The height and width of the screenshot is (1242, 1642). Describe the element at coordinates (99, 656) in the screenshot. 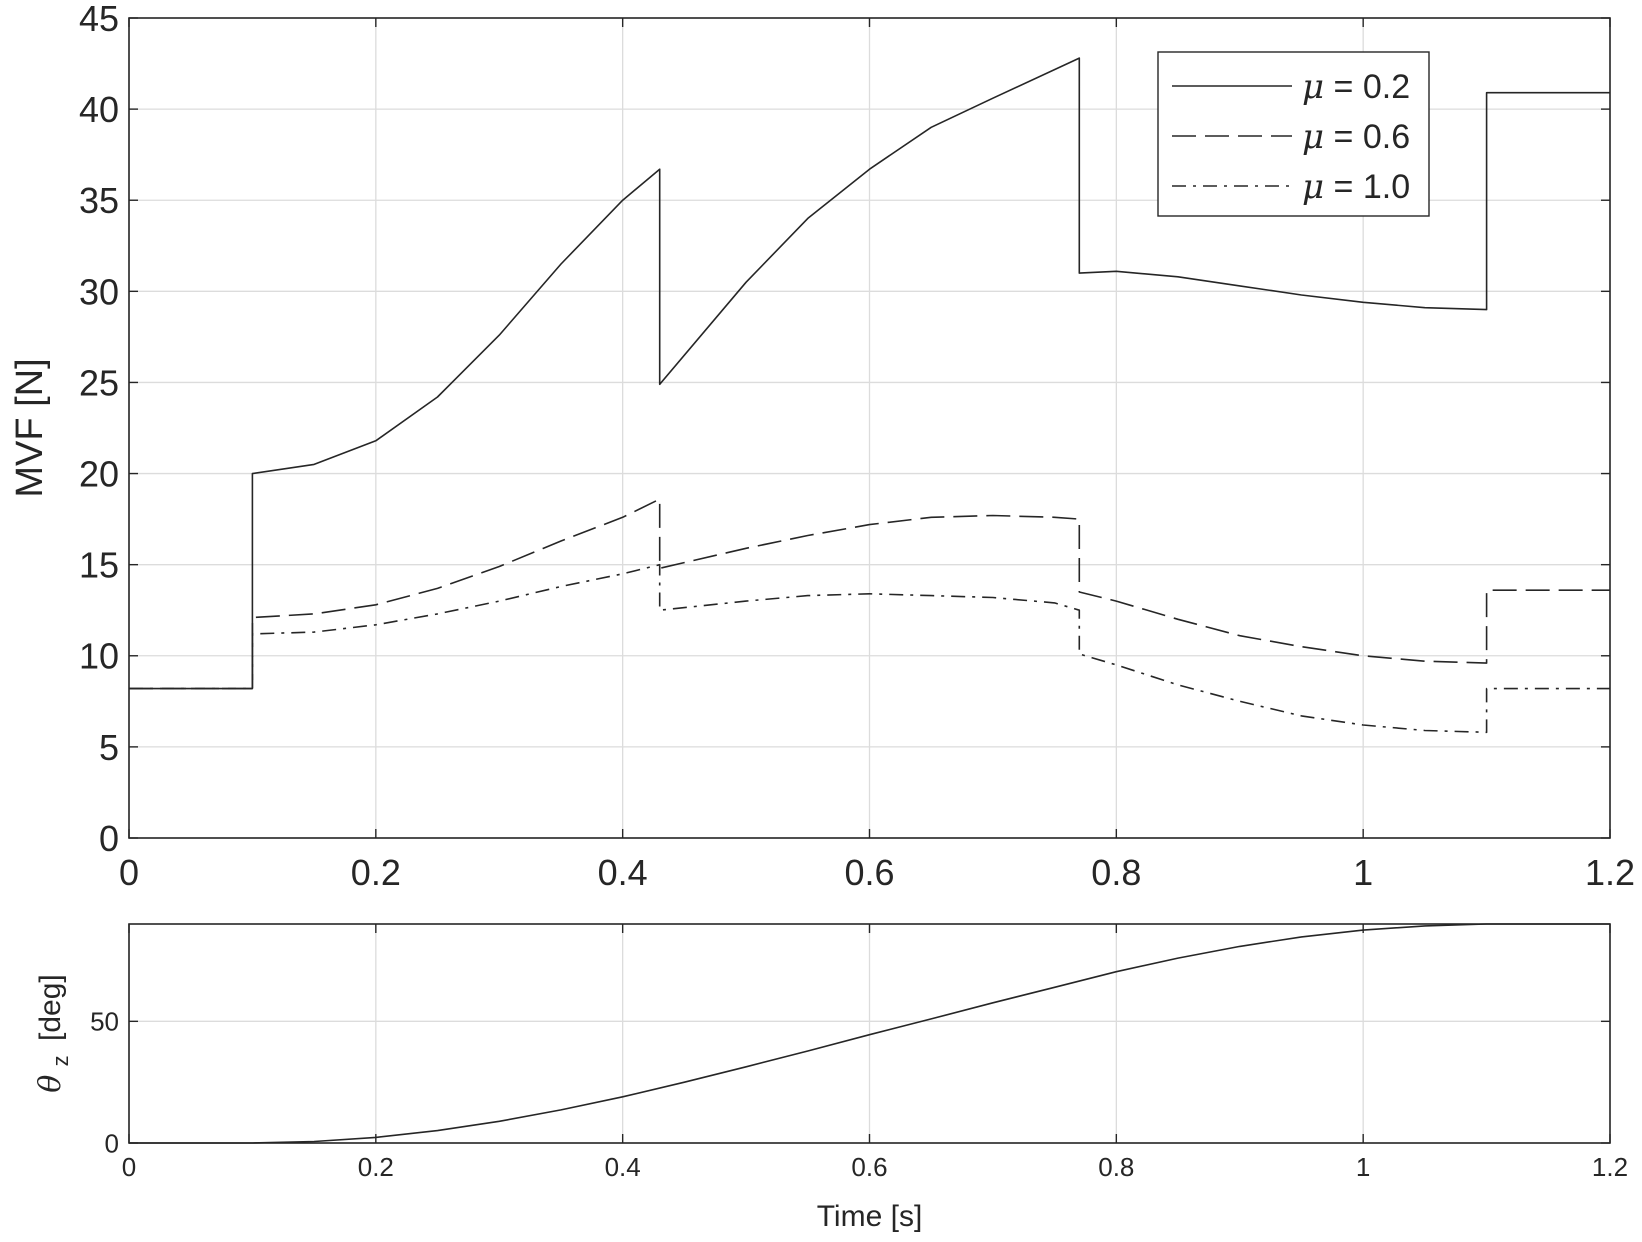

I see `mvf-y-tick-label: 10` at that location.